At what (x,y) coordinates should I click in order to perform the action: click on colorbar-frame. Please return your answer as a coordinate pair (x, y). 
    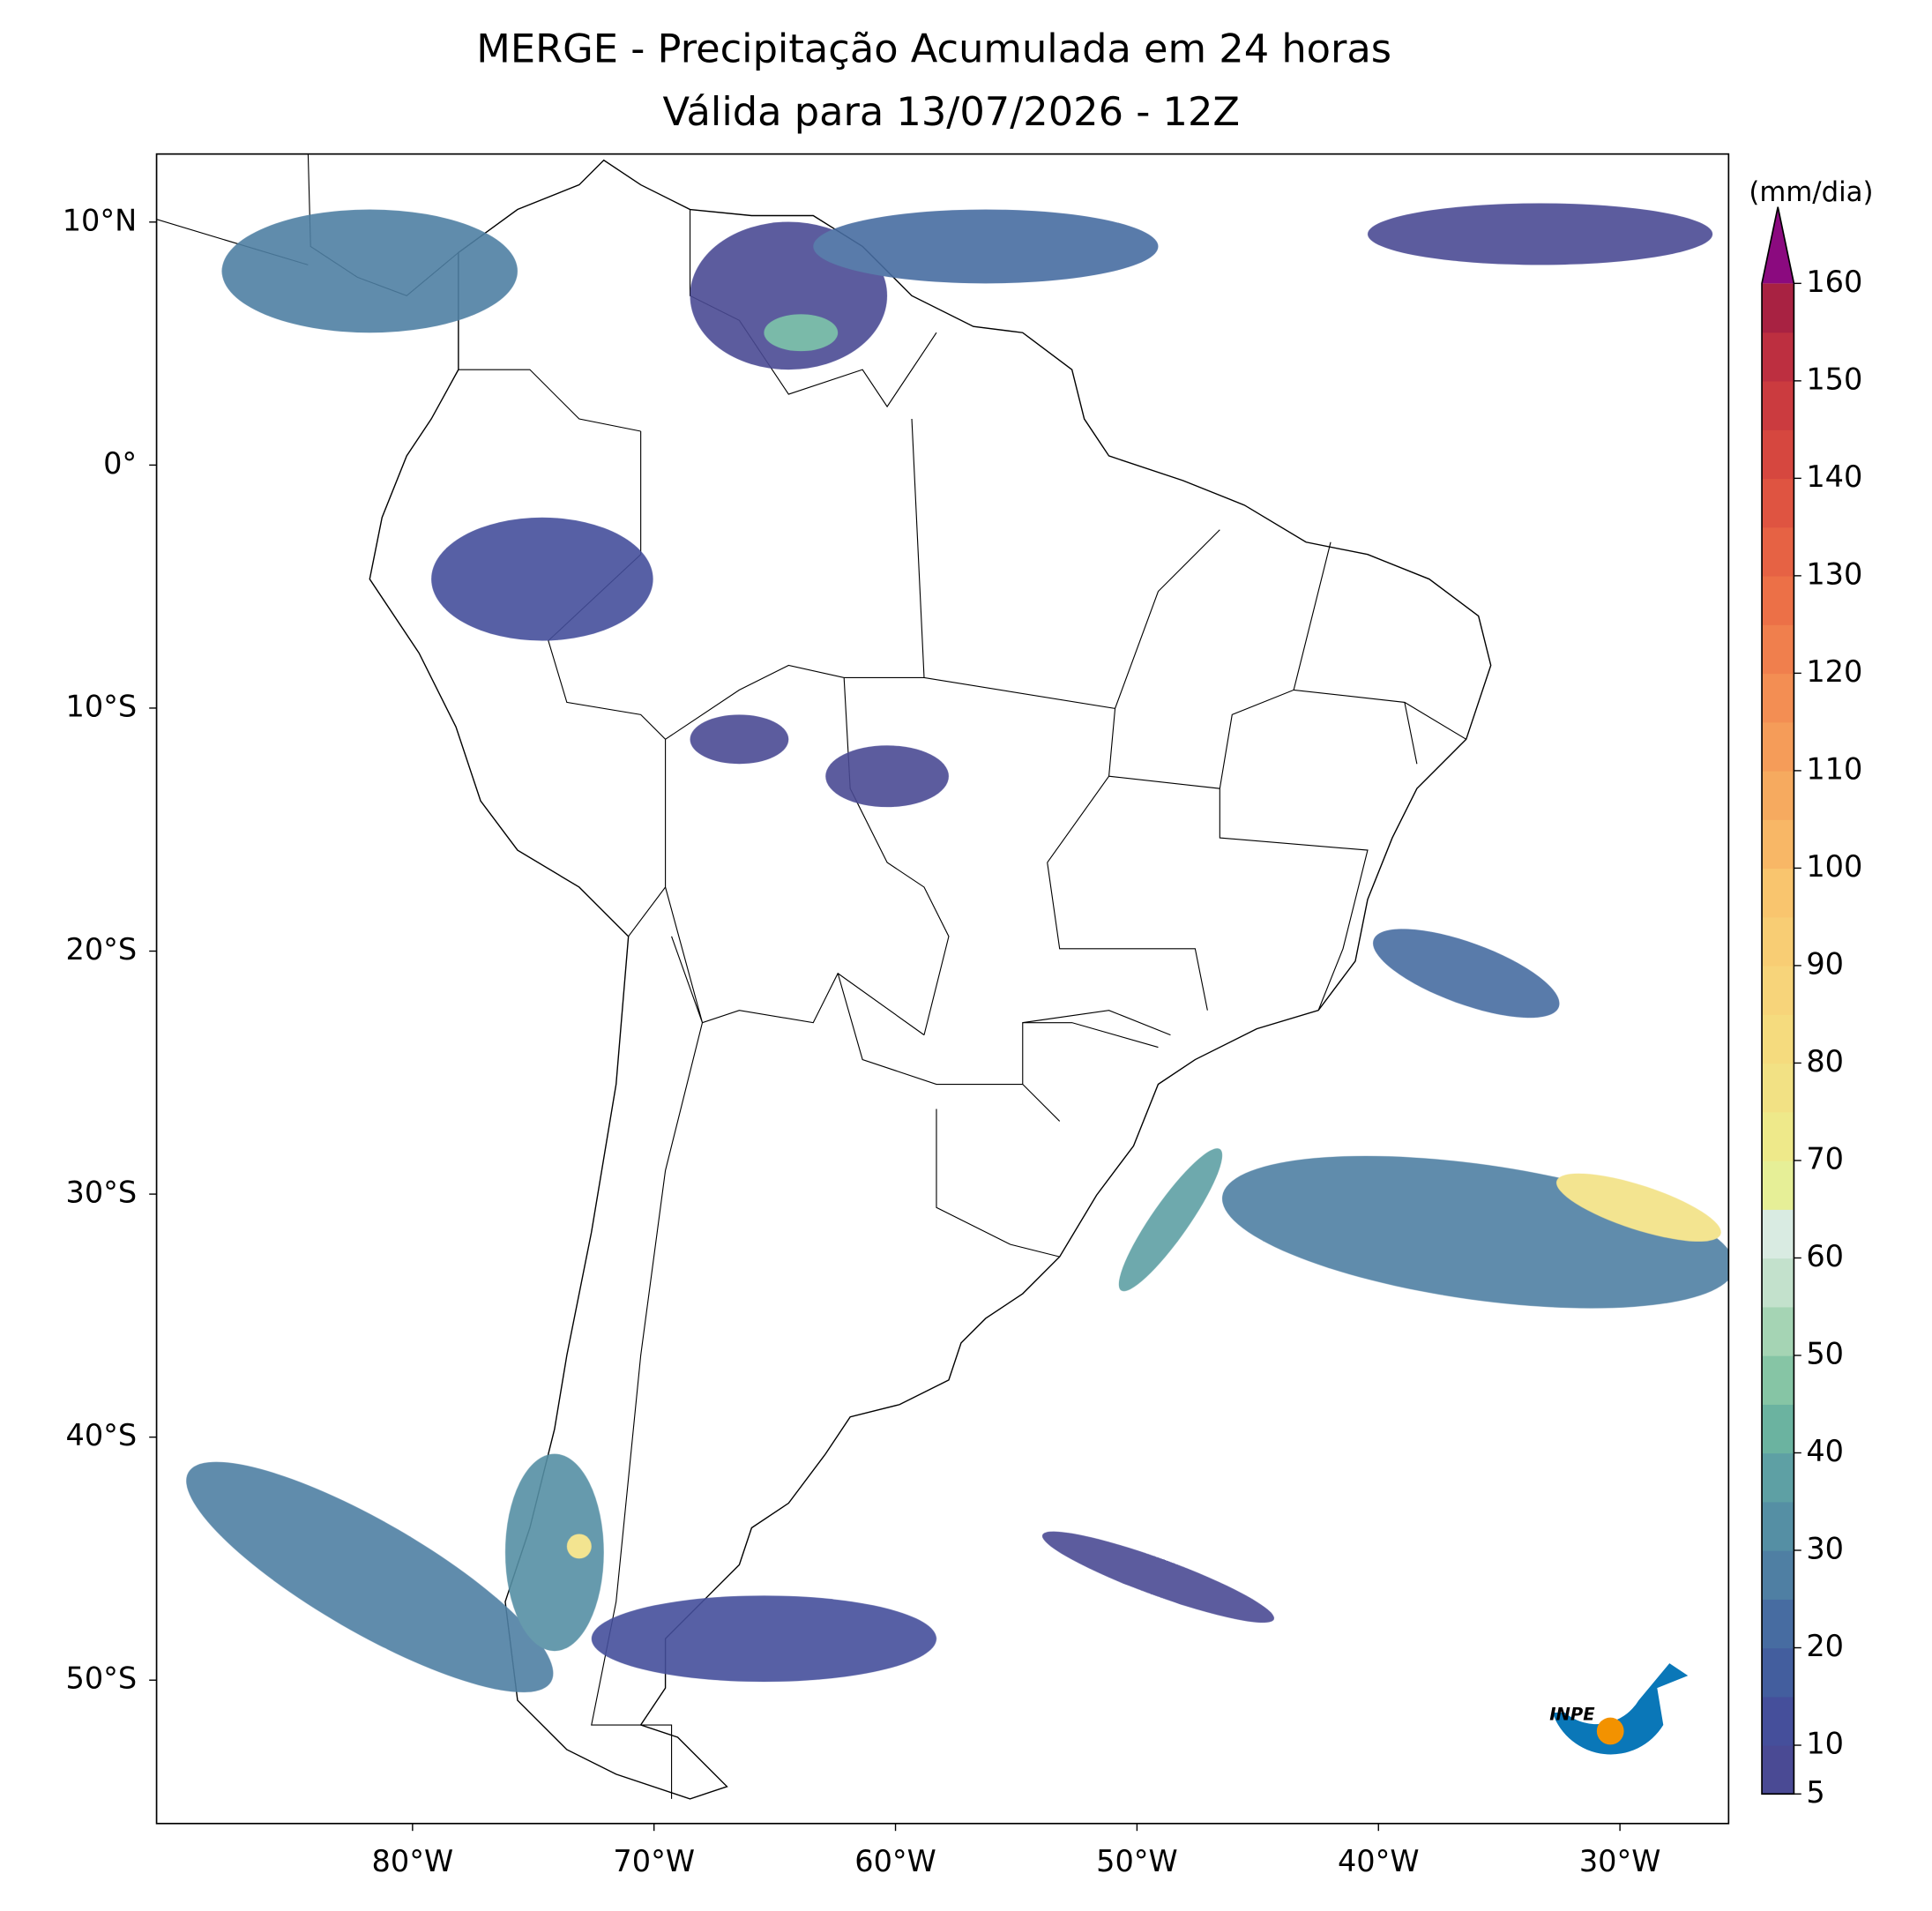
    Looking at the image, I should click on (1778, 1000).